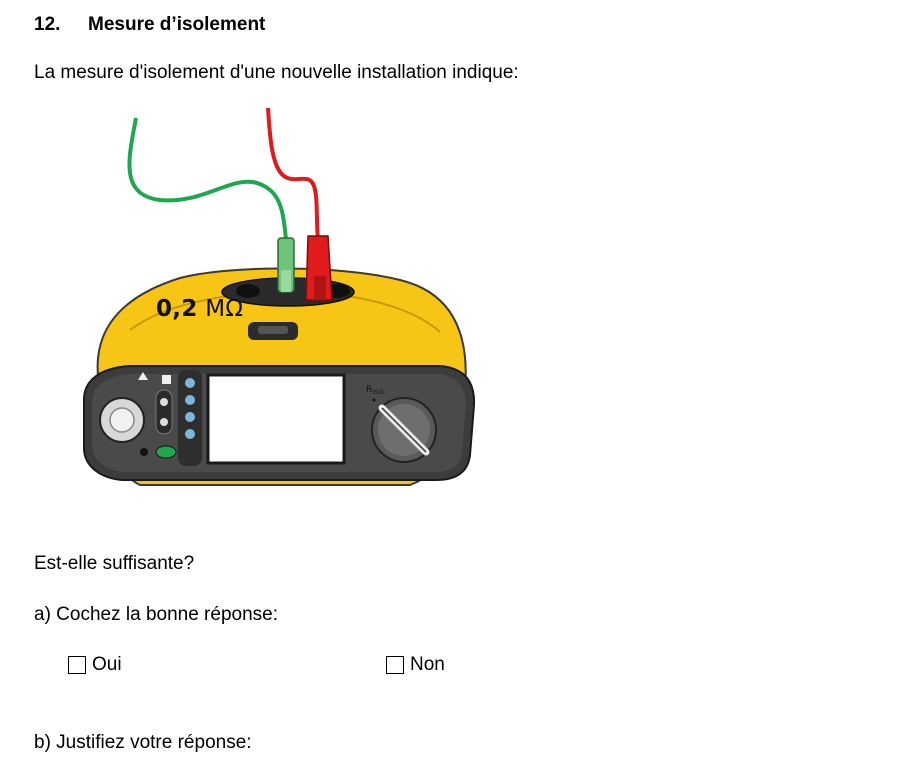 The image size is (900, 776). What do you see at coordinates (395, 665) in the screenshot?
I see `checkbox-non` at bounding box center [395, 665].